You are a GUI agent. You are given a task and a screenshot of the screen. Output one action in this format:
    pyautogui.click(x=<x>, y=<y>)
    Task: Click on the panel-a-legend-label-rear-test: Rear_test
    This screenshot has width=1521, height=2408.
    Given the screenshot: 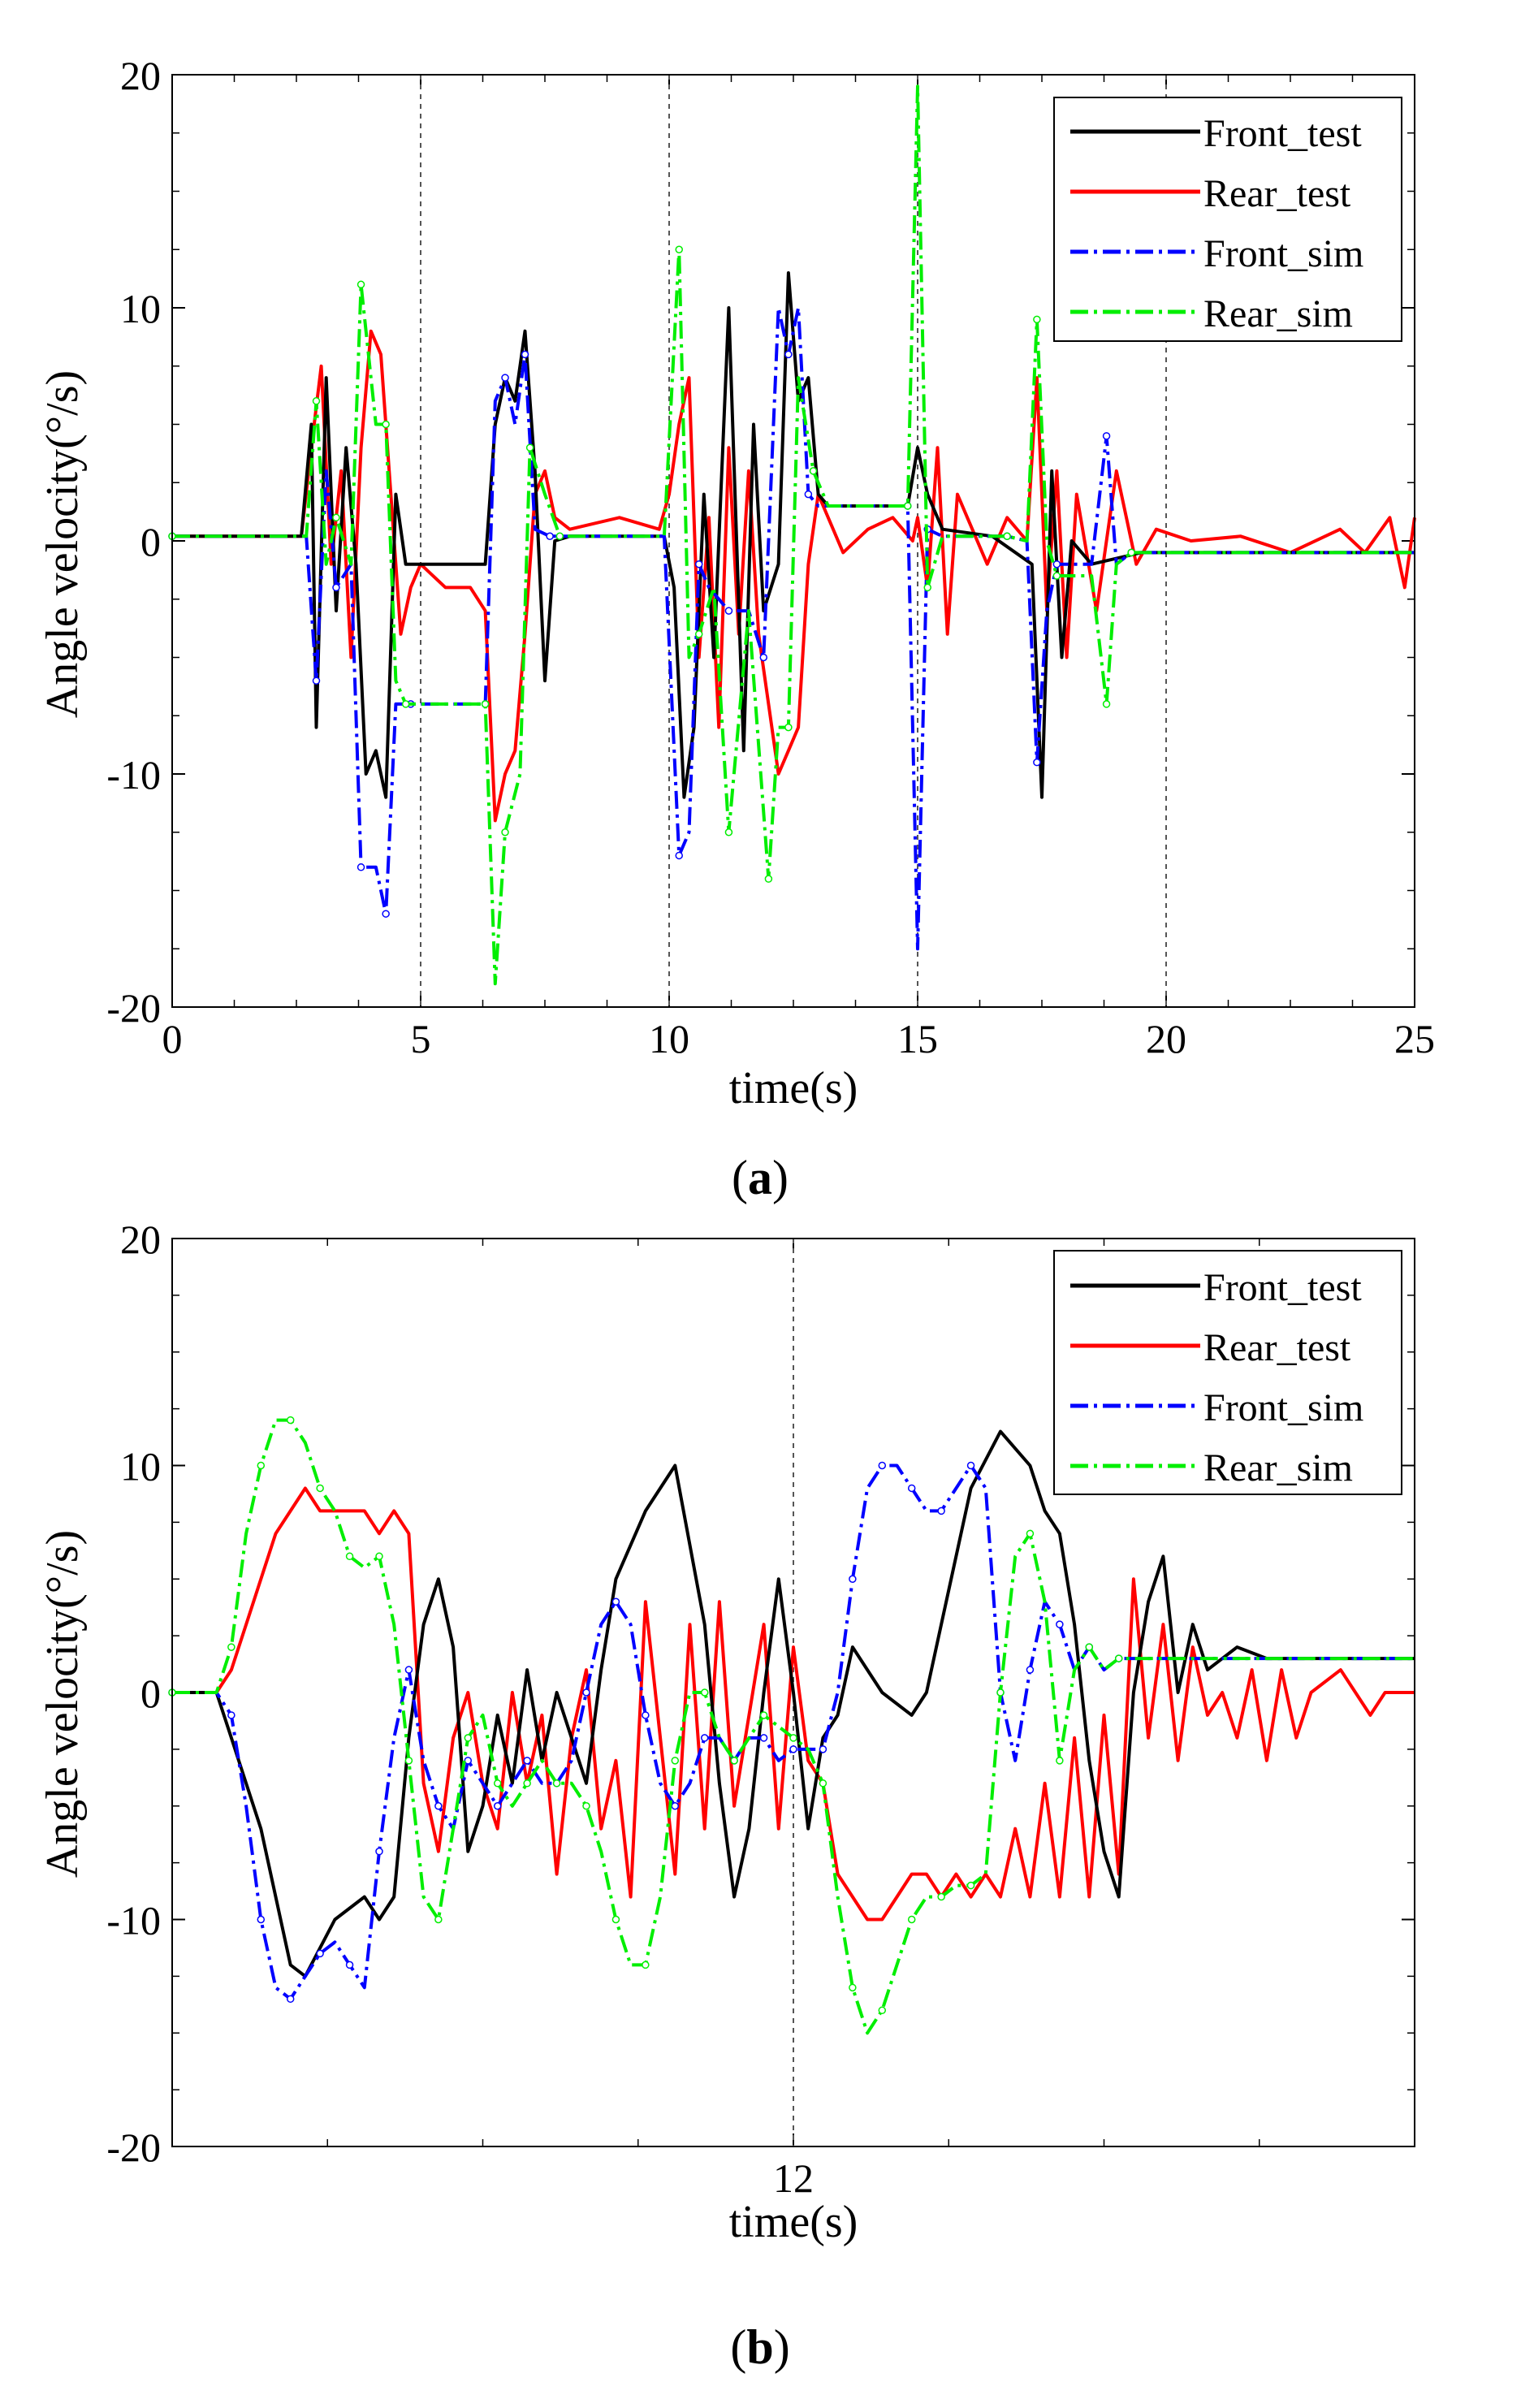 What is the action you would take?
    pyautogui.click(x=1277, y=193)
    